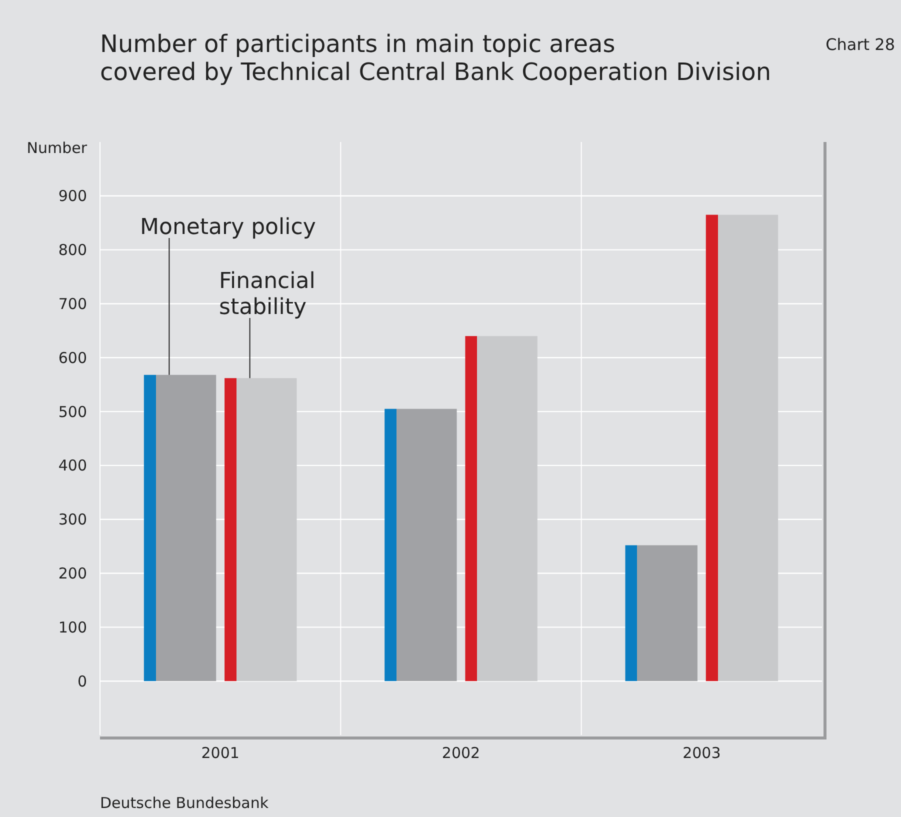 This screenshot has height=817, width=901. What do you see at coordinates (72, 465) in the screenshot?
I see `y-tick-label: 400` at bounding box center [72, 465].